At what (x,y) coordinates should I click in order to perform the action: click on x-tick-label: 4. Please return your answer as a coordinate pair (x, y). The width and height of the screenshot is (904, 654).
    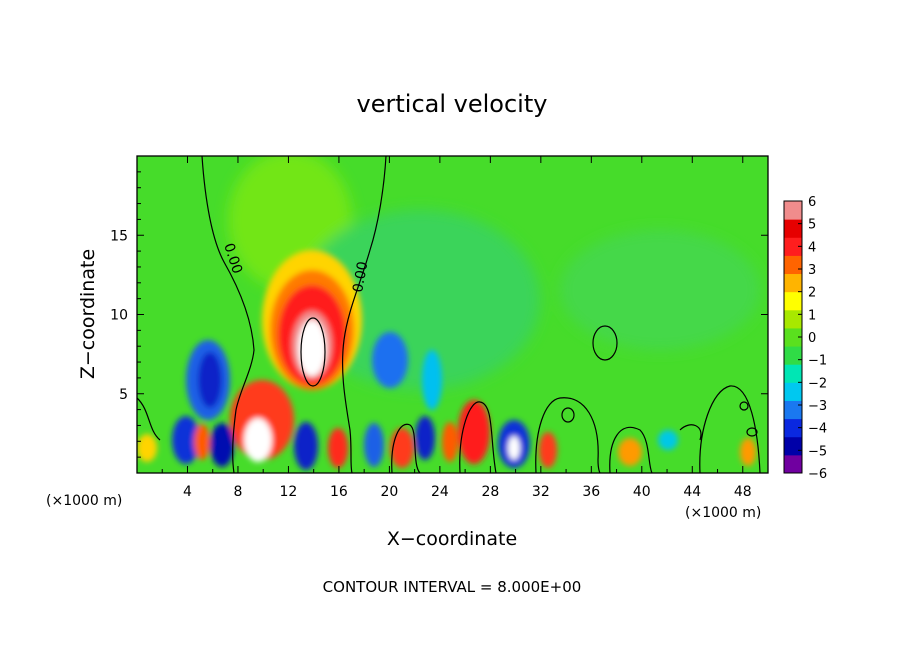
    Looking at the image, I should click on (187, 492).